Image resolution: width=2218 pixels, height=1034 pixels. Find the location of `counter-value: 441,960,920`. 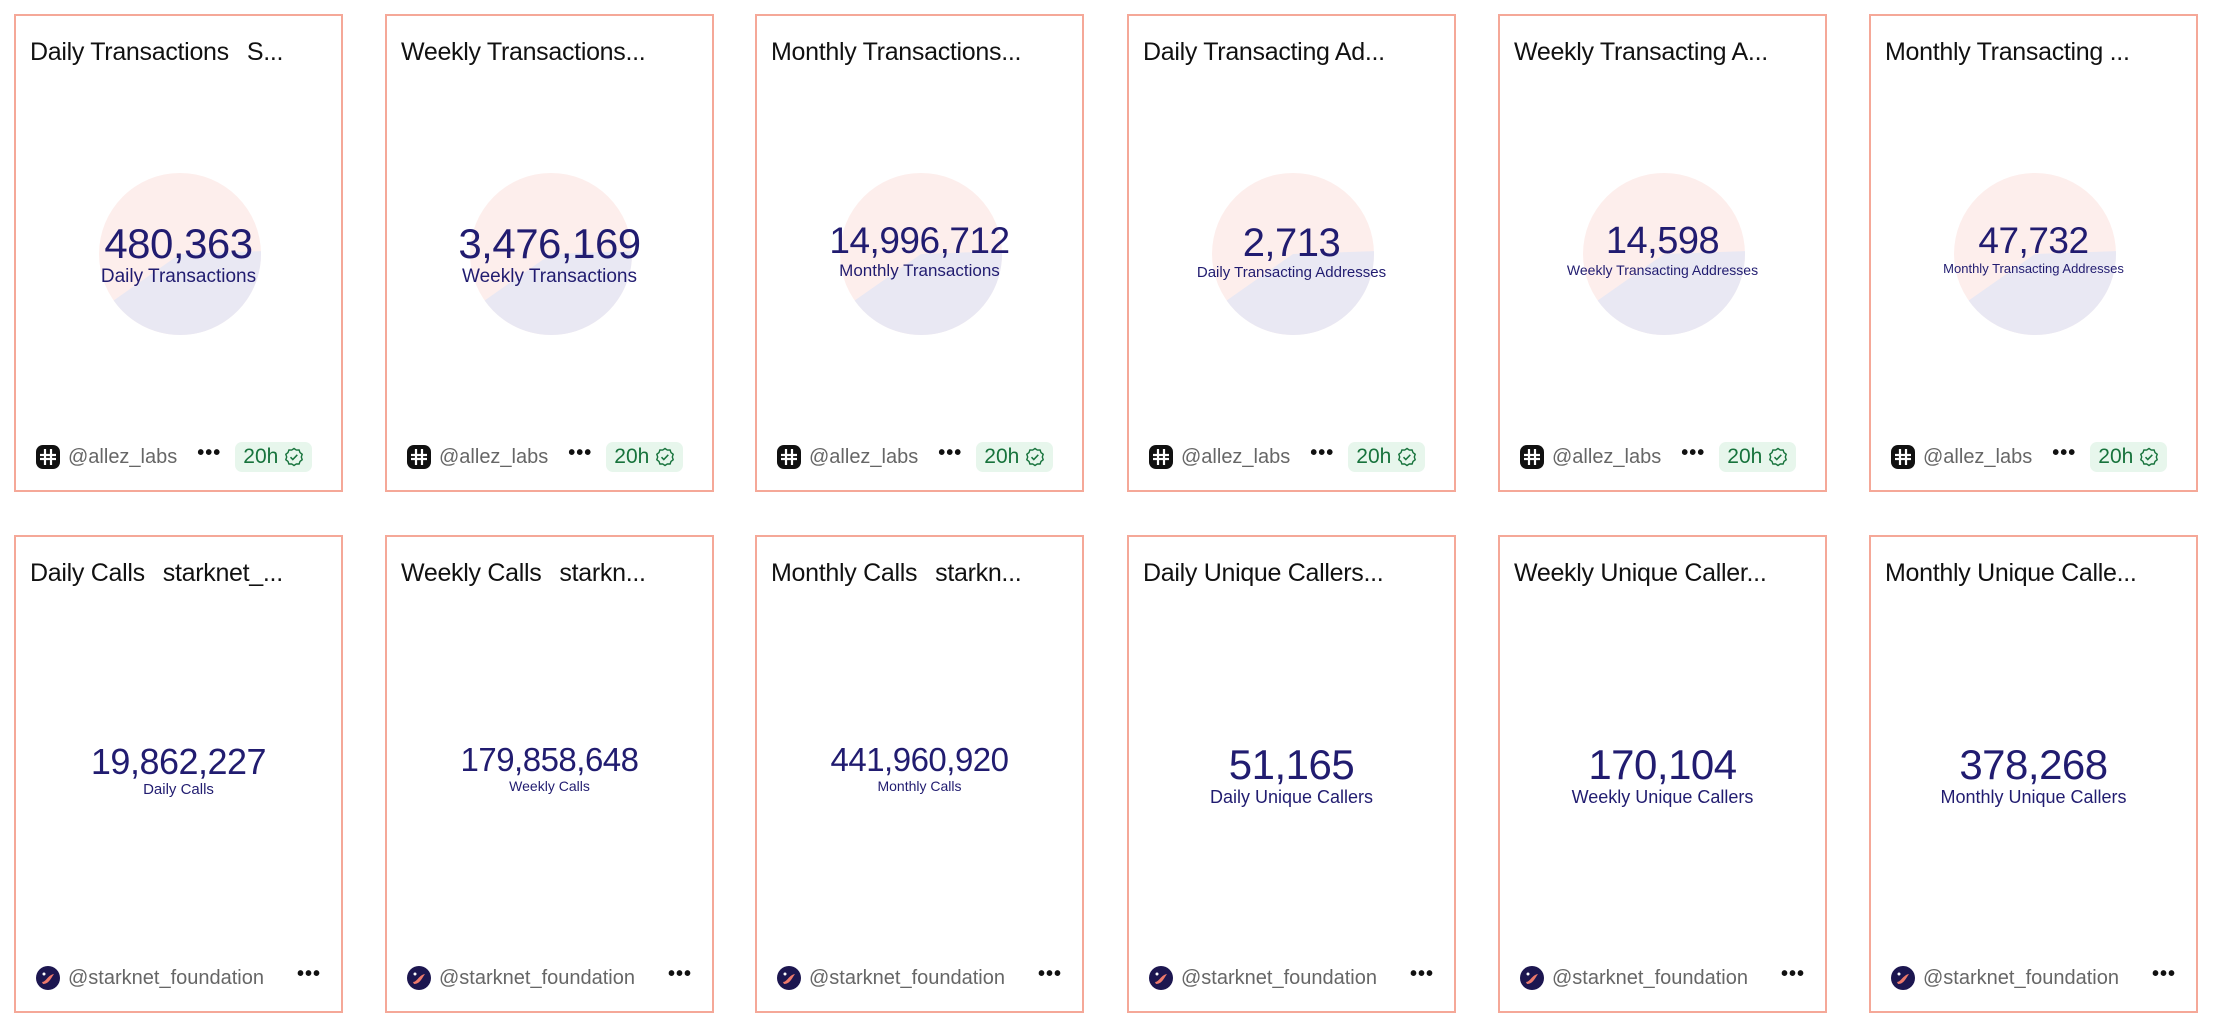

counter-value: 441,960,920 is located at coordinates (919, 759).